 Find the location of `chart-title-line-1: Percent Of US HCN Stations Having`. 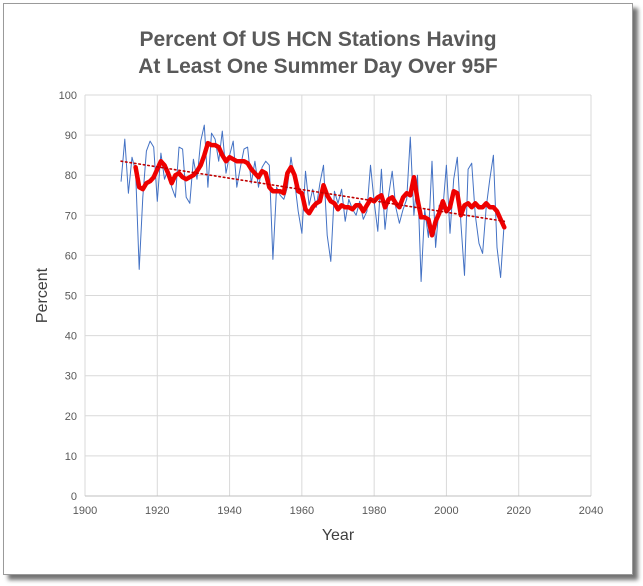

chart-title-line-1: Percent Of US HCN Stations Having is located at coordinates (318, 39).